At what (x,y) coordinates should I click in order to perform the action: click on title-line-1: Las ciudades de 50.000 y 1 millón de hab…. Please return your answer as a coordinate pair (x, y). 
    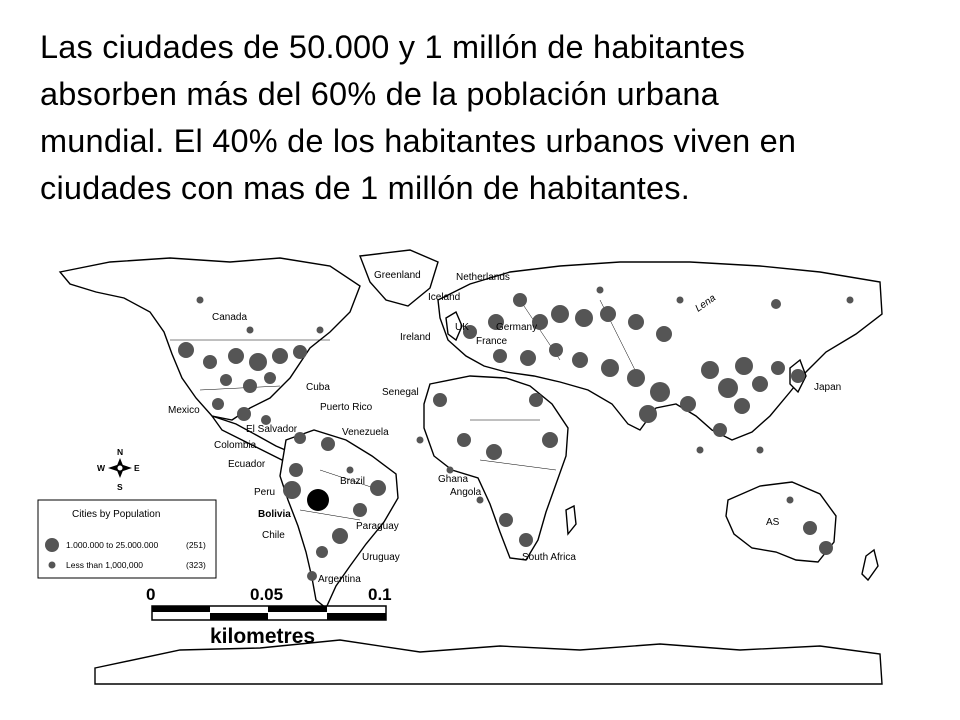
    Looking at the image, I should click on (393, 47).